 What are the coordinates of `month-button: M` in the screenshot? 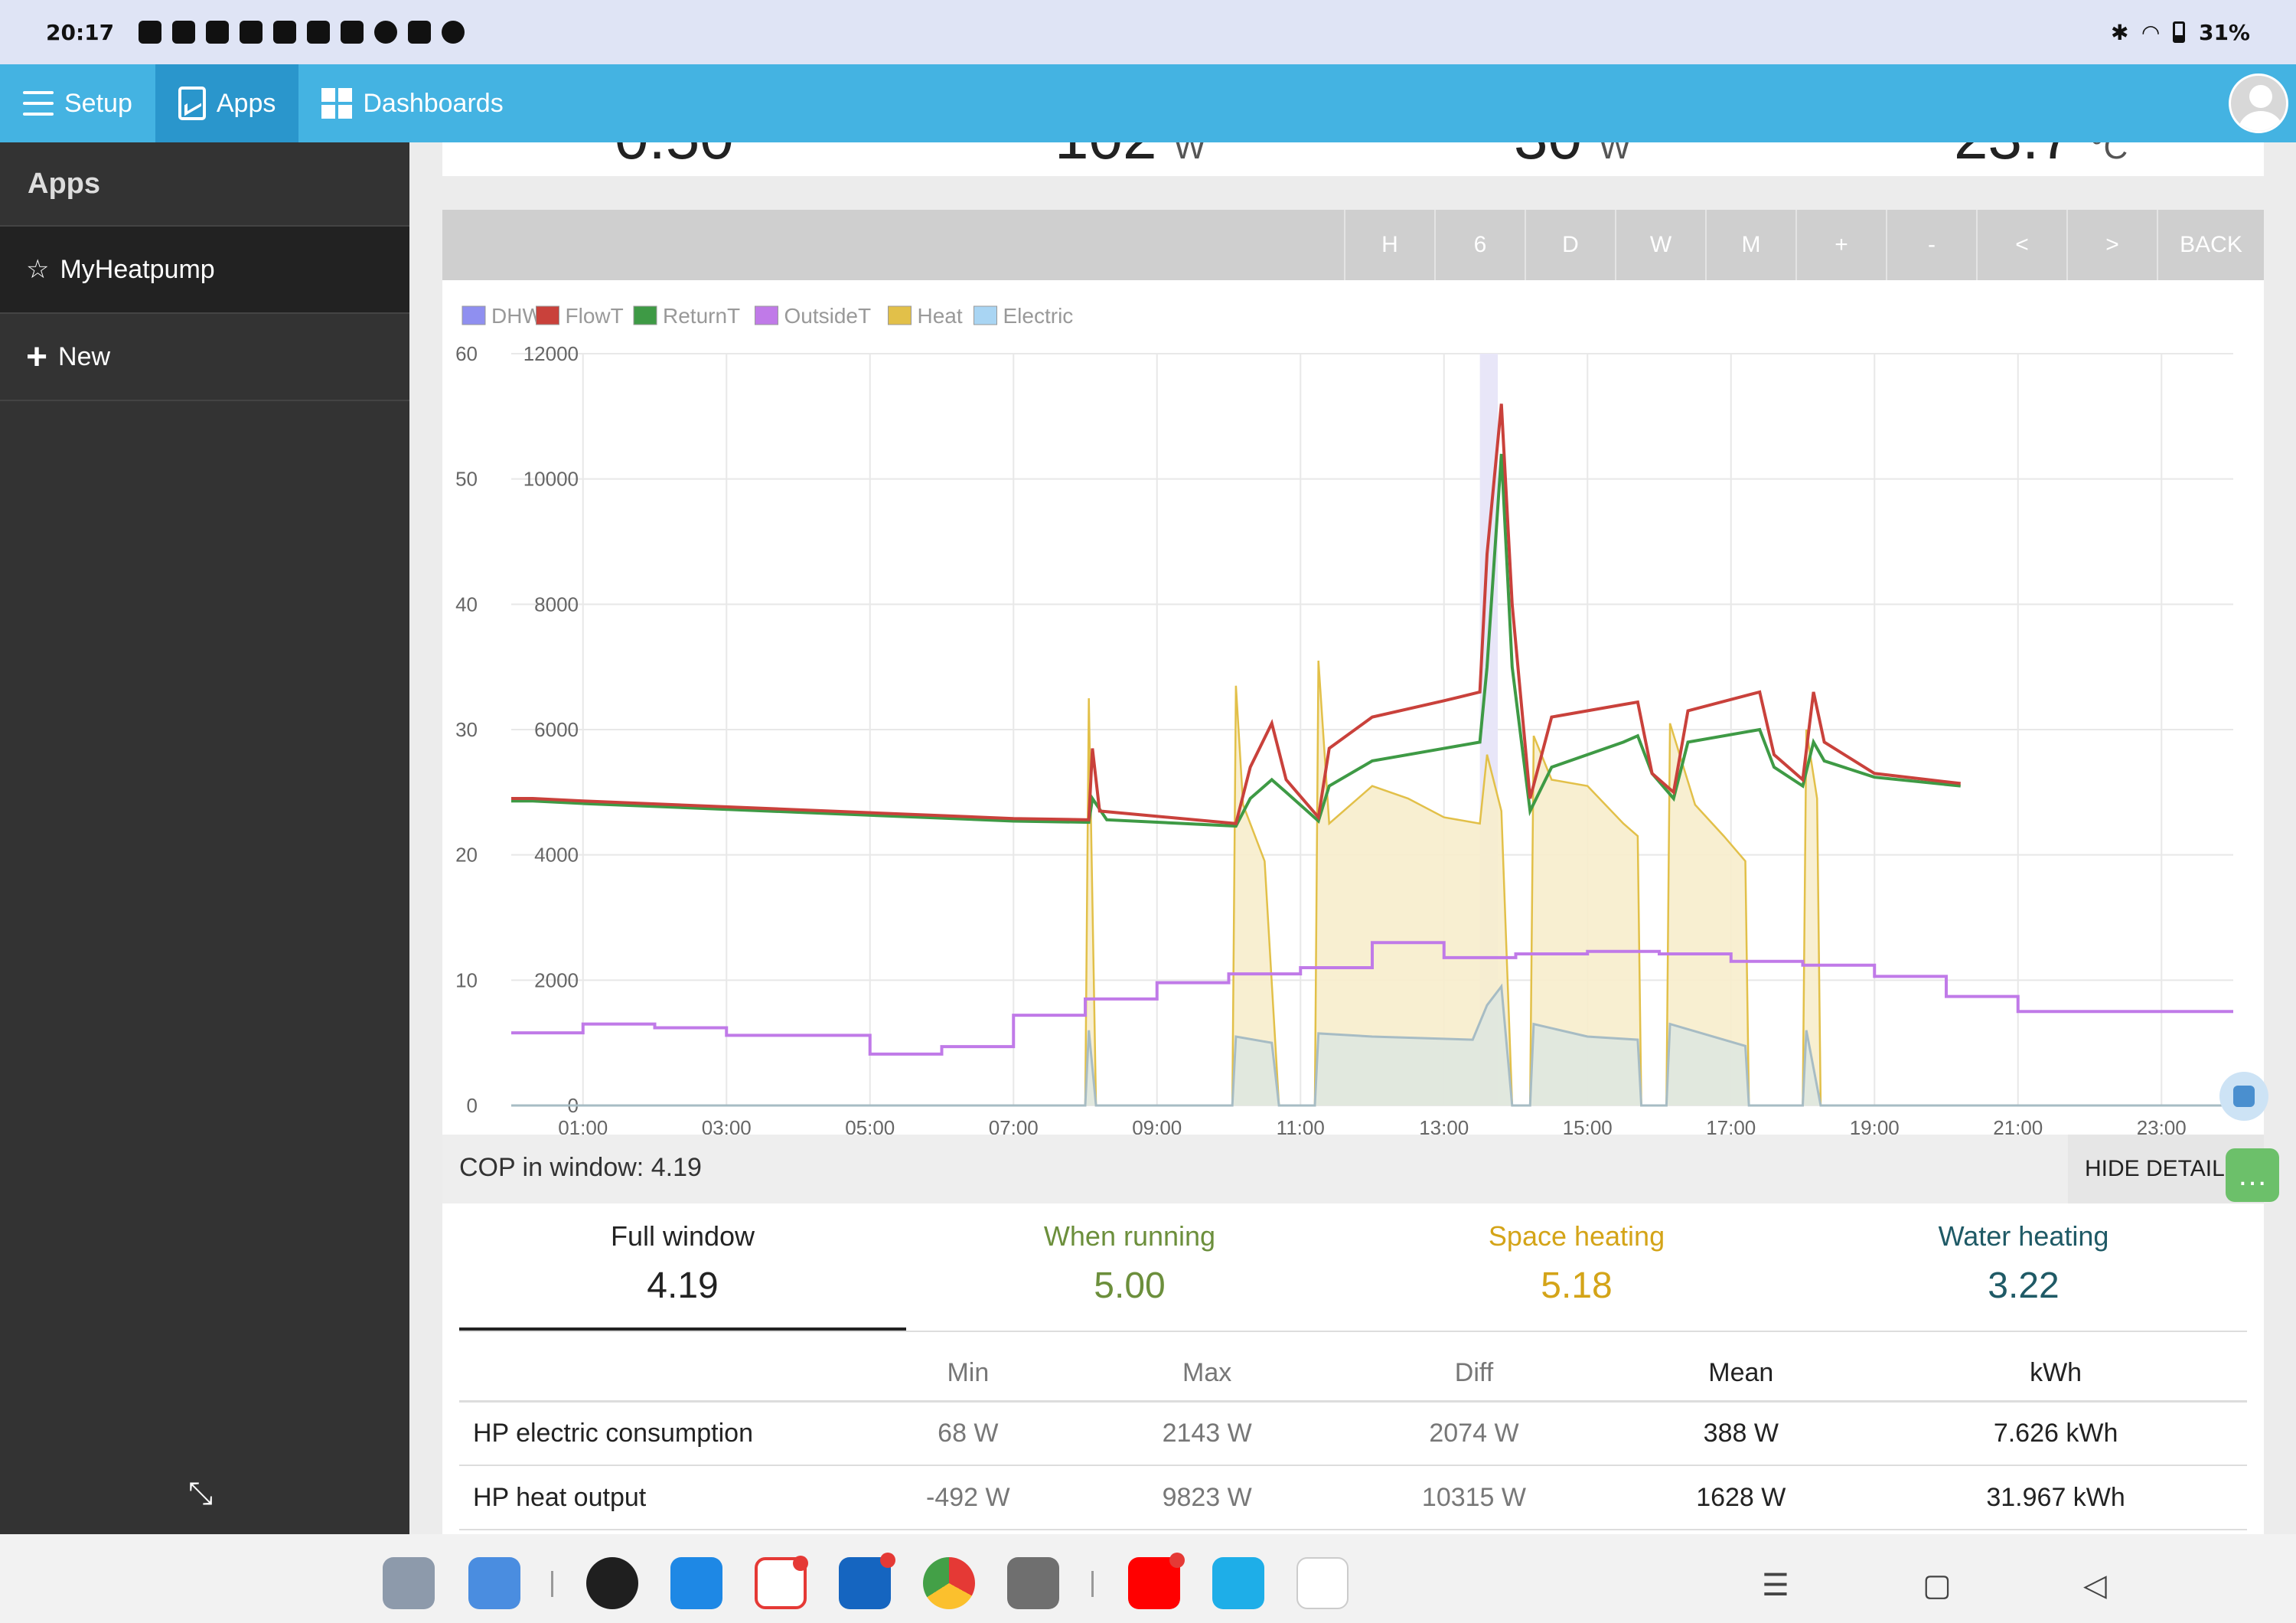 It's located at (1750, 245).